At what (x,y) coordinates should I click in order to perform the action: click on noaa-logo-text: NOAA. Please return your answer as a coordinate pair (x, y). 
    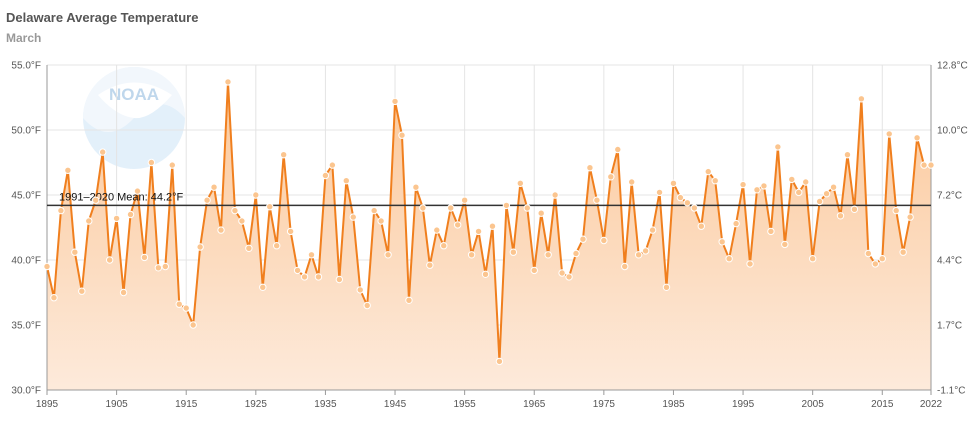
    Looking at the image, I should click on (134, 94).